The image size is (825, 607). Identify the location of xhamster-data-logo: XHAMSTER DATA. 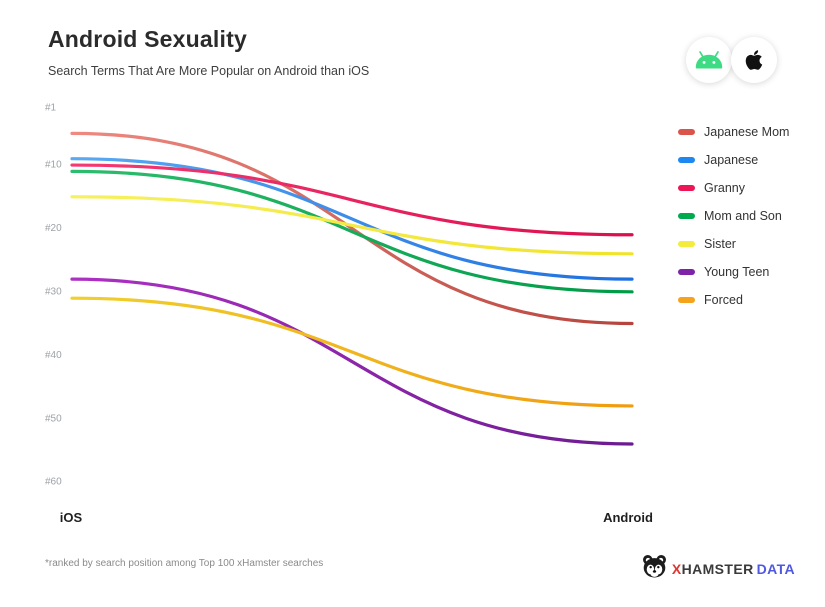
(718, 569).